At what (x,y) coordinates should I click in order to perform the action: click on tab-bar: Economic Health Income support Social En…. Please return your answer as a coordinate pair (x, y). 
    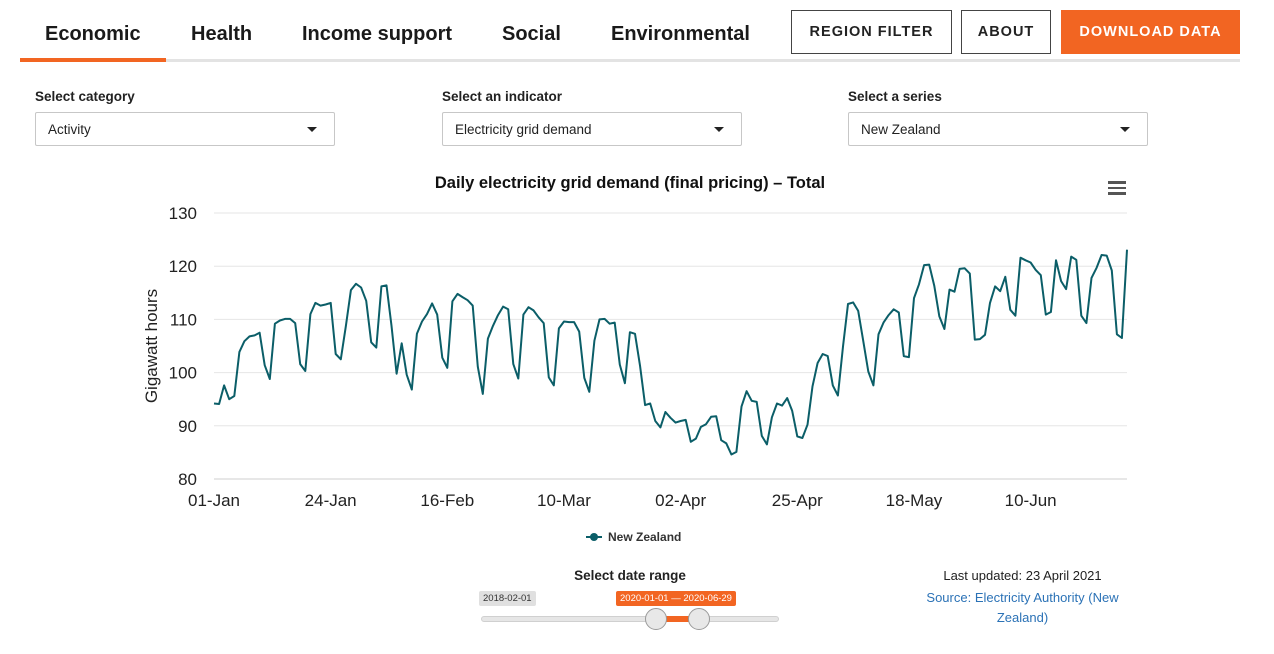
    Looking at the image, I should click on (630, 31).